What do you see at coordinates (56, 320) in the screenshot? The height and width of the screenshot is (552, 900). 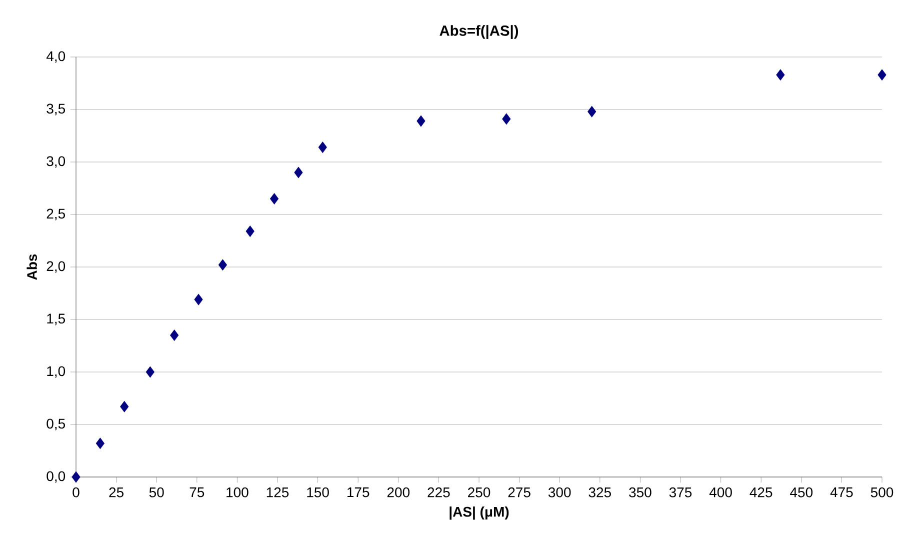 I see `y-tick-label: 1,5` at bounding box center [56, 320].